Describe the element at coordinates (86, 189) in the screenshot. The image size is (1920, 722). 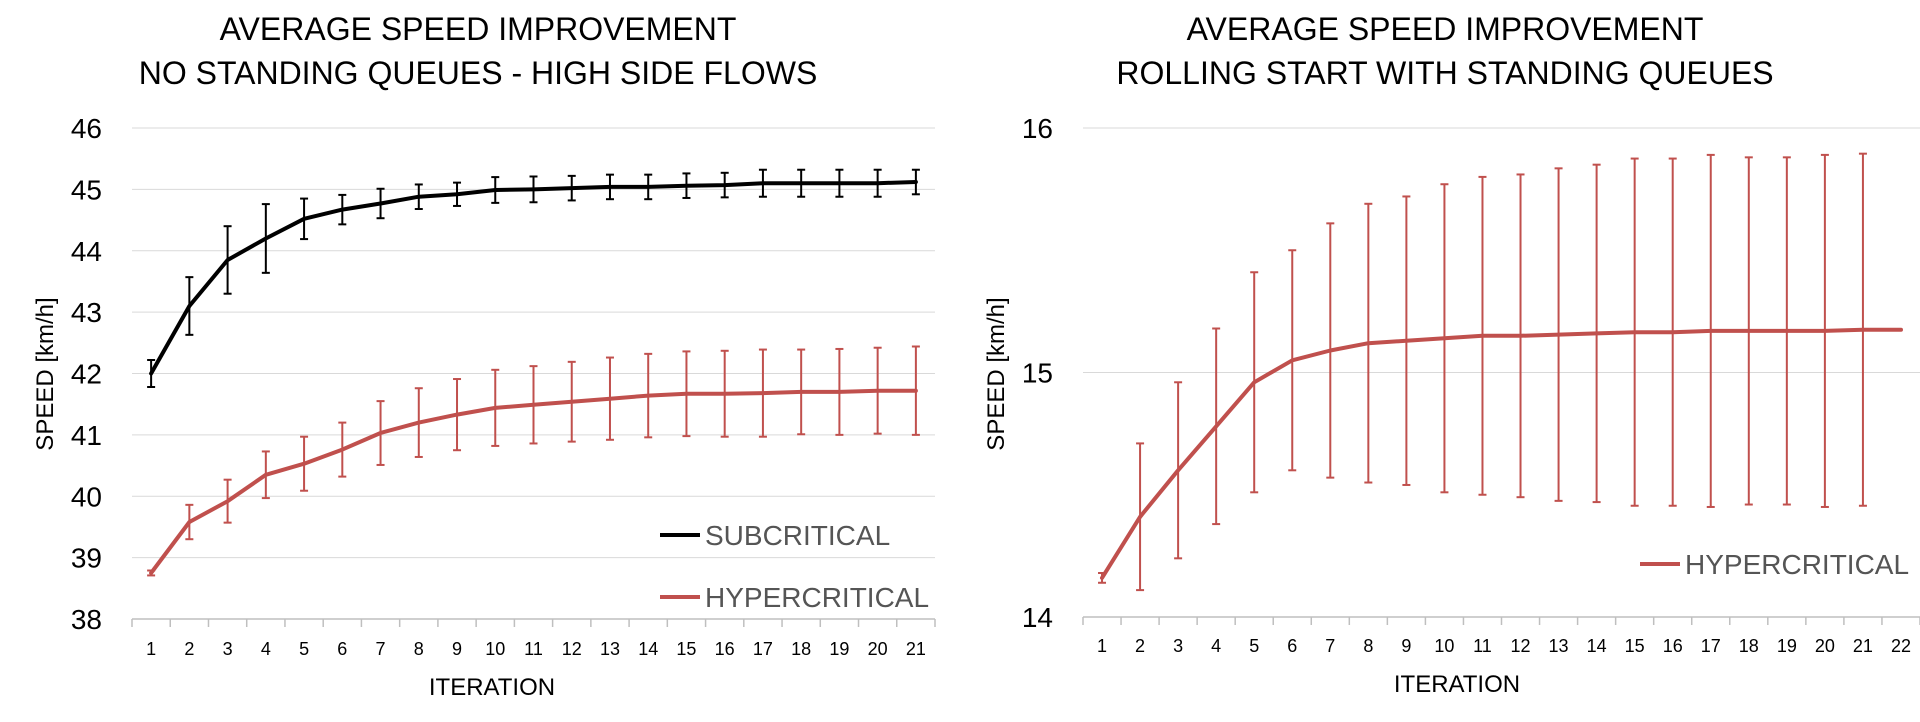
I see `y-tick-label: 45` at that location.